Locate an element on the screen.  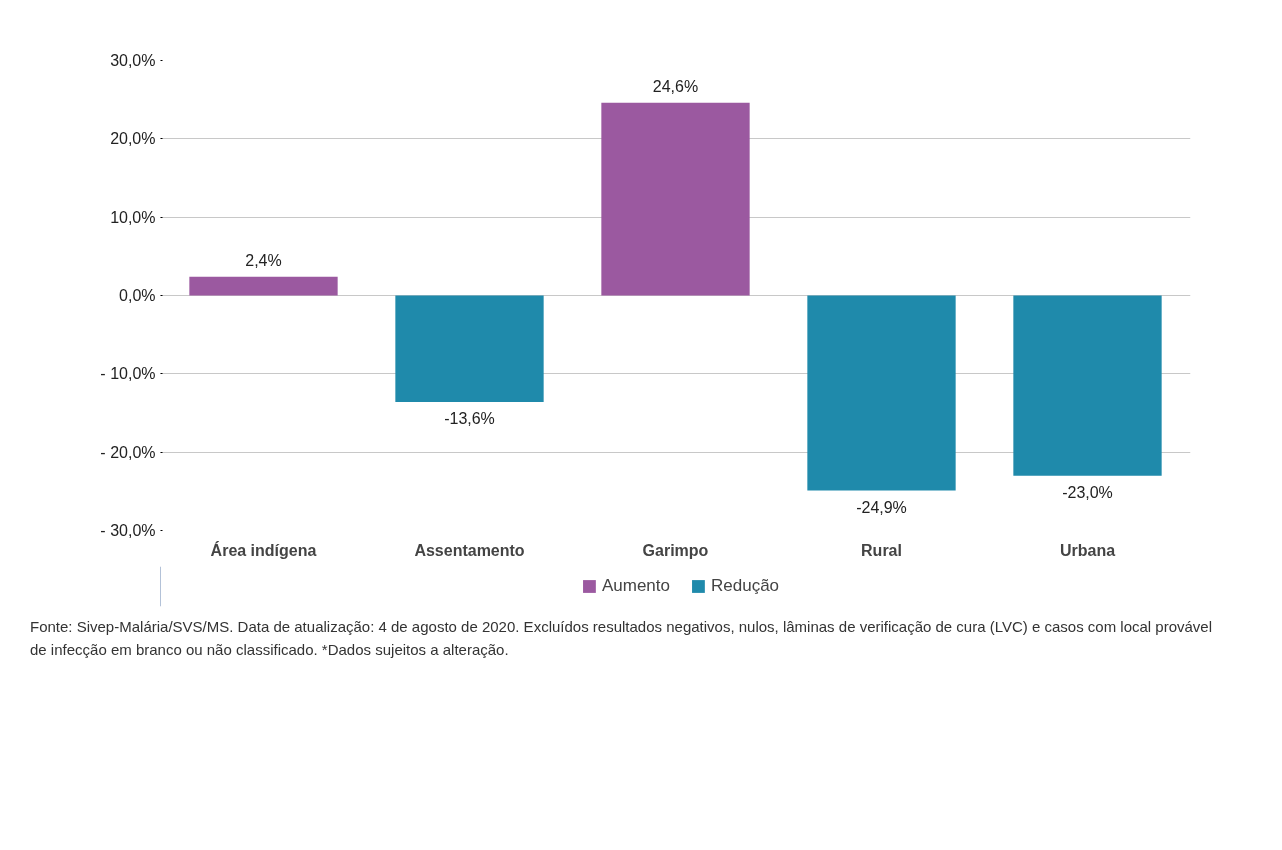
x-tick-label: Rural is located at coordinates (881, 550).